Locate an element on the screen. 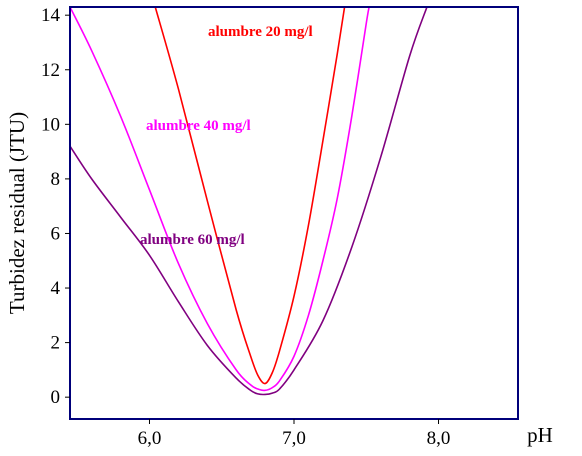 Image resolution: width=582 pixels, height=456 pixels. y-tick-label: 6 is located at coordinates (56, 233).